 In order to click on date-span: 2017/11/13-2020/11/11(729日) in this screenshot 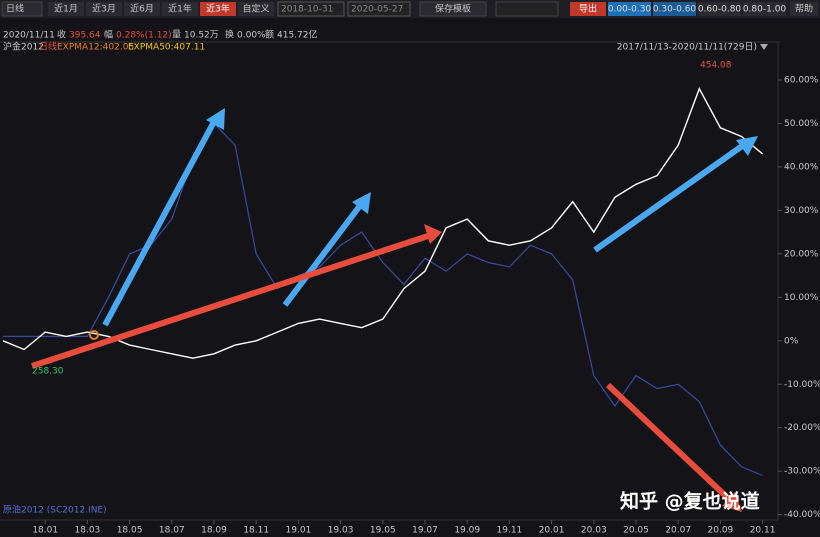, I will do `click(687, 47)`.